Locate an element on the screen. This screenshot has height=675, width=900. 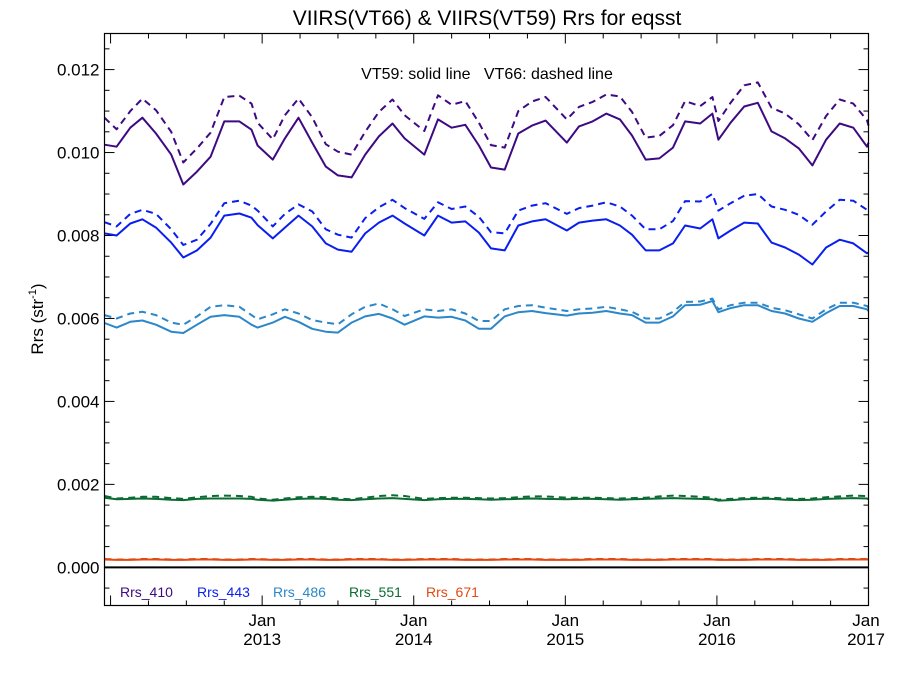
line-style-annotation: VT59: solid line VT66: dashed line is located at coordinates (487, 74).